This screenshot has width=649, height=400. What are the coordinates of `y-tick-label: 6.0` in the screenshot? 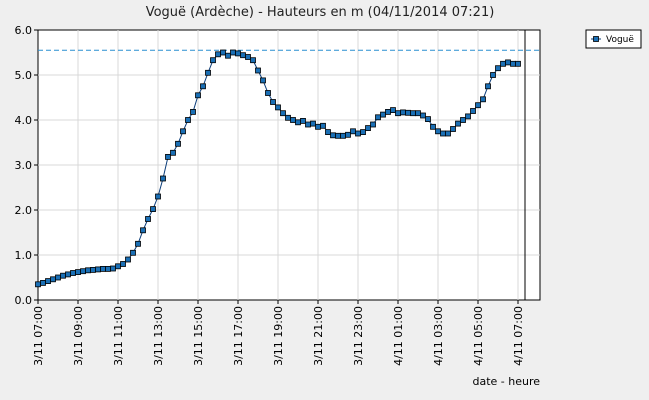 It's located at (24, 30).